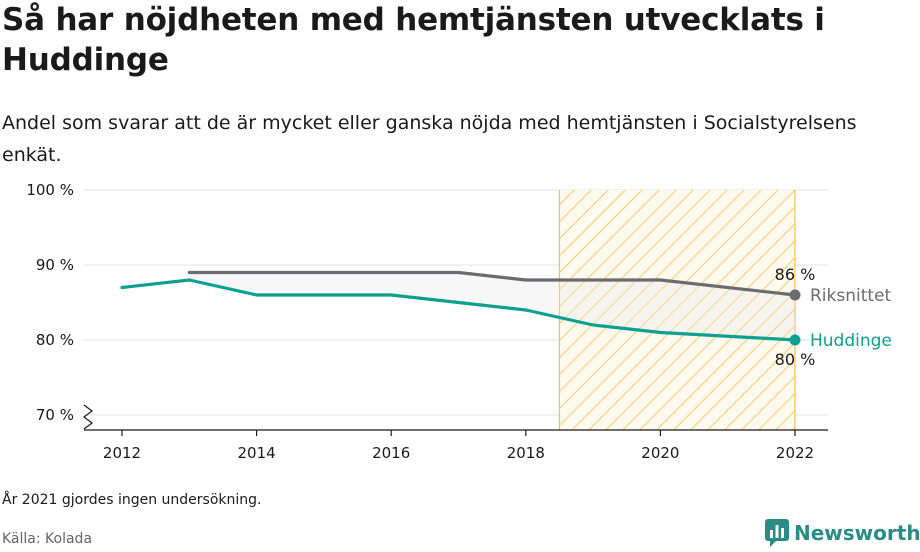 The image size is (920, 552). Describe the element at coordinates (122, 453) in the screenshot. I see `x-tick-label: 2012` at that location.